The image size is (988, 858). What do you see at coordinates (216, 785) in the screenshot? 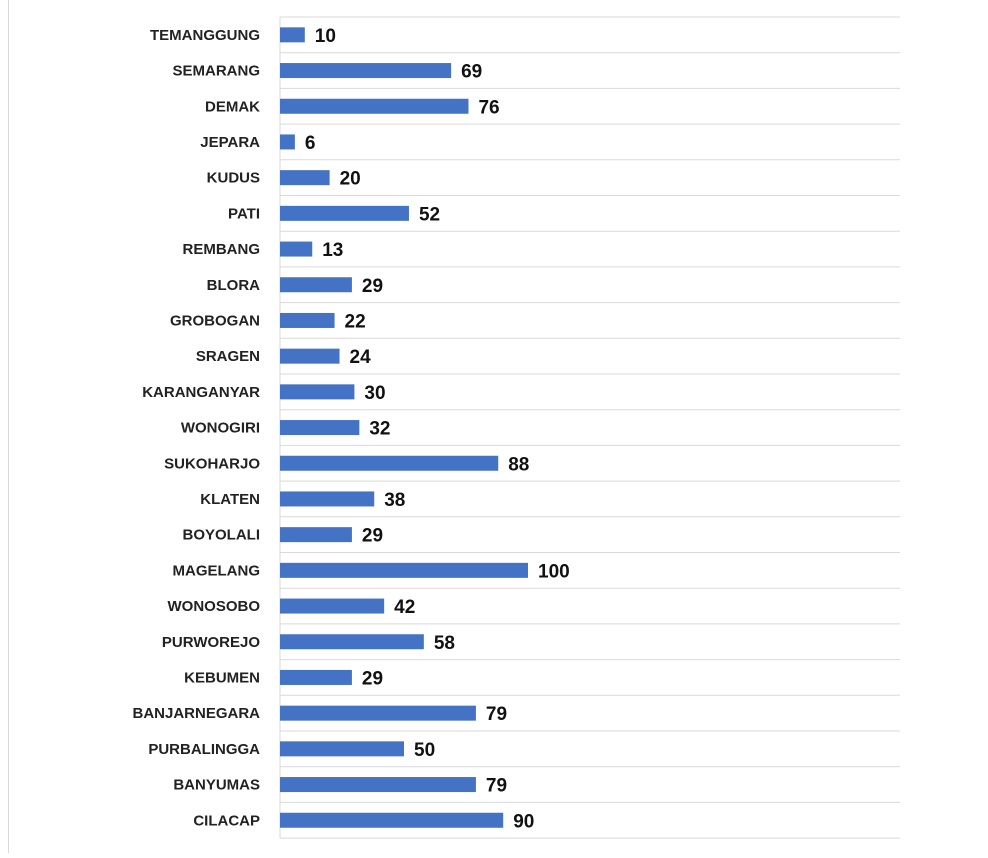
I see `category-label: BANYUMAS` at bounding box center [216, 785].